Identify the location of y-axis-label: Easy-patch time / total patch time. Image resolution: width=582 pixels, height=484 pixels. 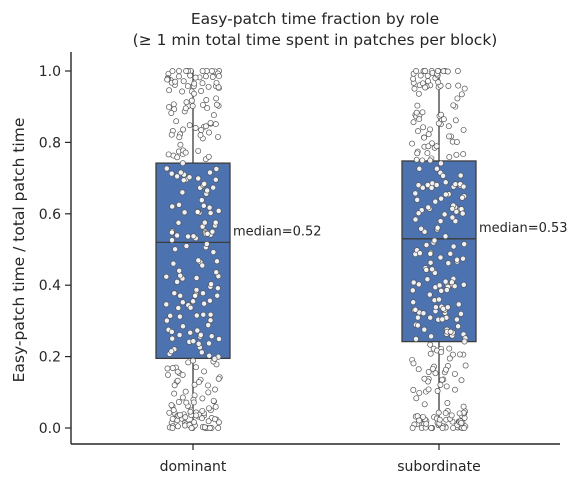
(19, 250).